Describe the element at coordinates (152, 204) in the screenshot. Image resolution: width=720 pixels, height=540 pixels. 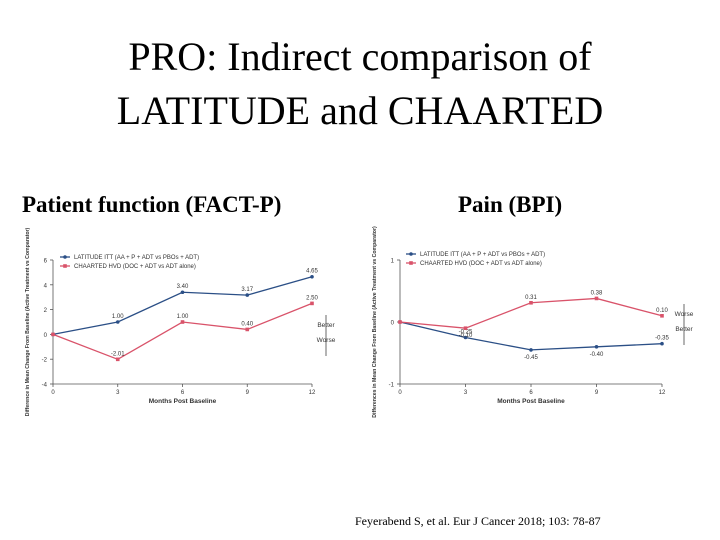
I see `fact-panel-title: Patient function (FACT-P)` at that location.